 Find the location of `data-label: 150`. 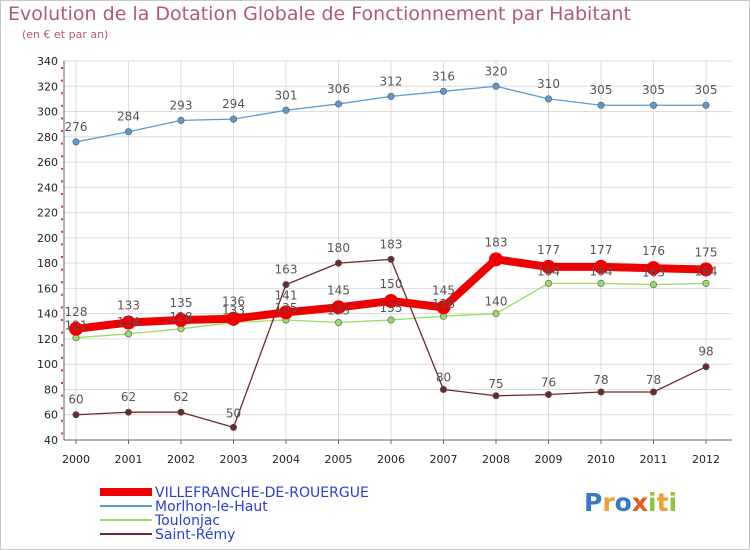

data-label: 150 is located at coordinates (391, 284).